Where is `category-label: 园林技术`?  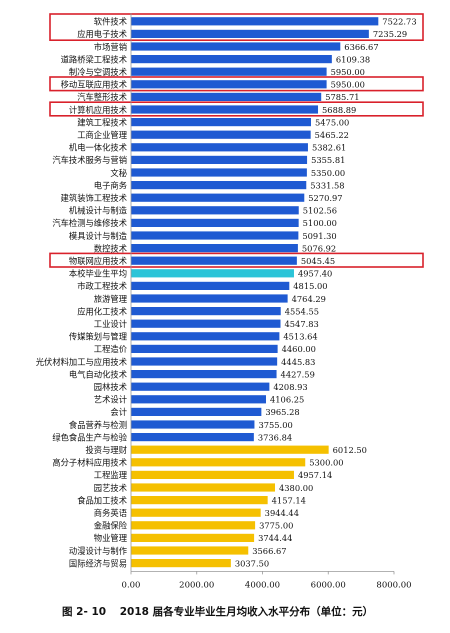
category-label: 园林技术 is located at coordinates (110, 387).